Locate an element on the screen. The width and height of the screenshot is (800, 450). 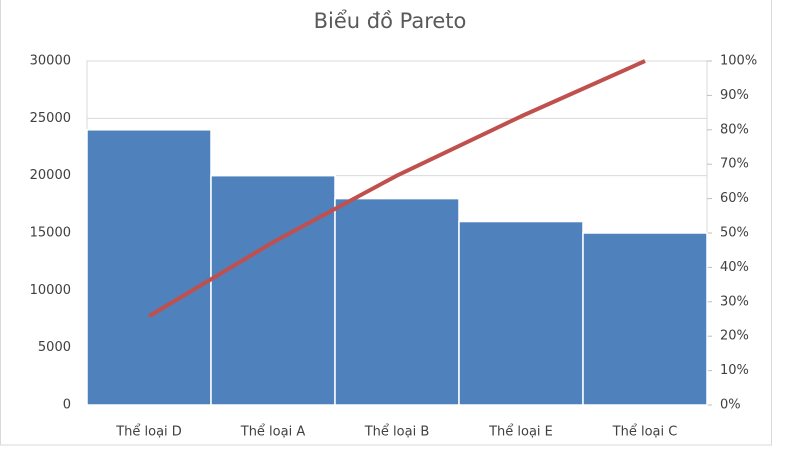
y2-tick-label: 40% is located at coordinates (734, 267).